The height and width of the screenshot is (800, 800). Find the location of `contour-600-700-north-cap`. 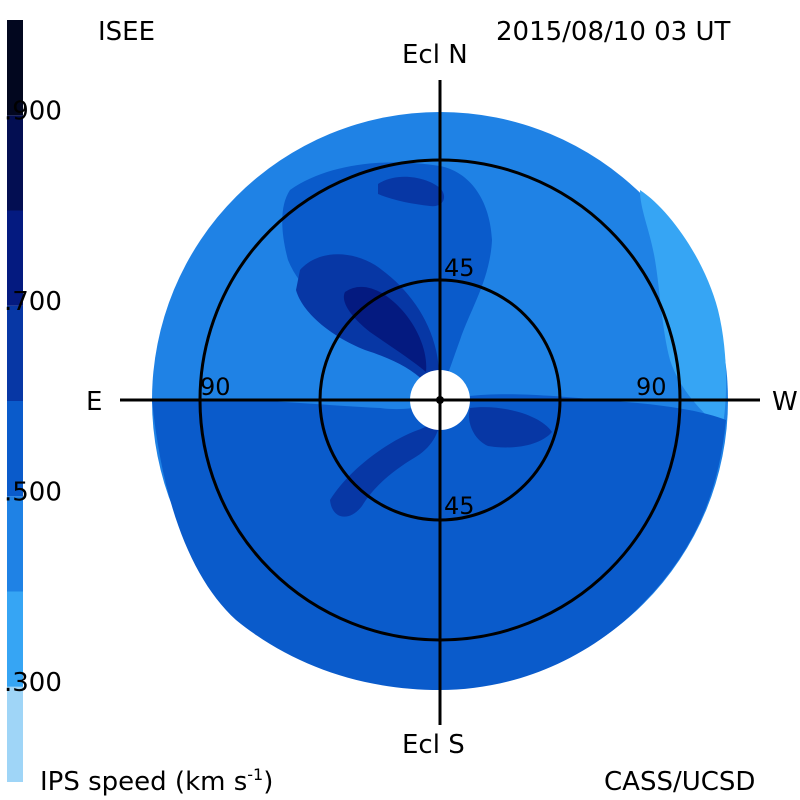

contour-600-700-north-cap is located at coordinates (411, 191).